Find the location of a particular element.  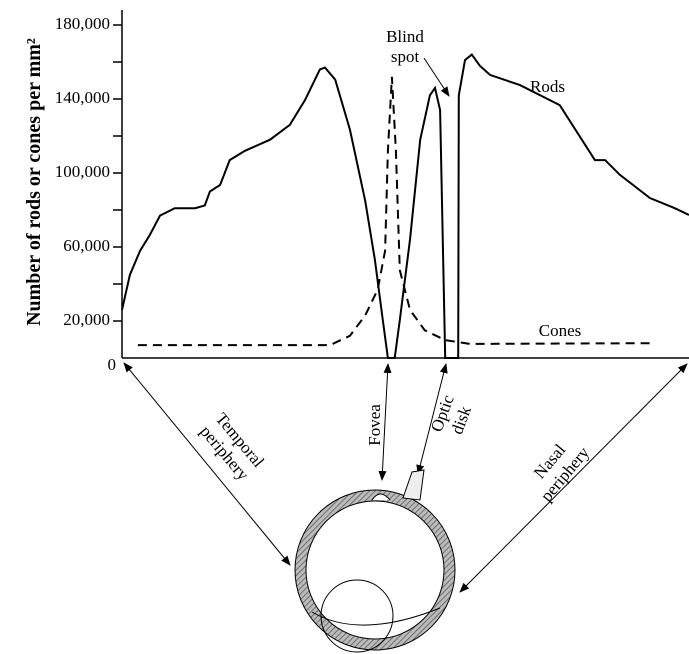

eye-diagram is located at coordinates (375, 561).